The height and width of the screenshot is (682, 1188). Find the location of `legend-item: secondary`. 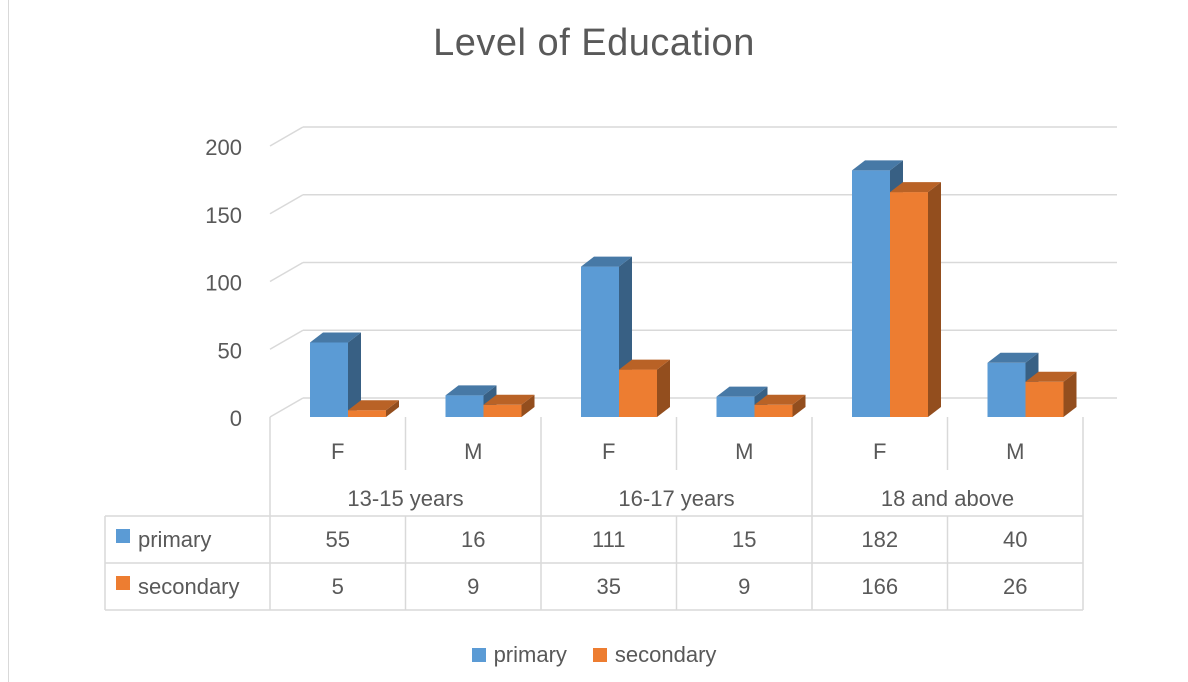

legend-item: secondary is located at coordinates (654, 655).